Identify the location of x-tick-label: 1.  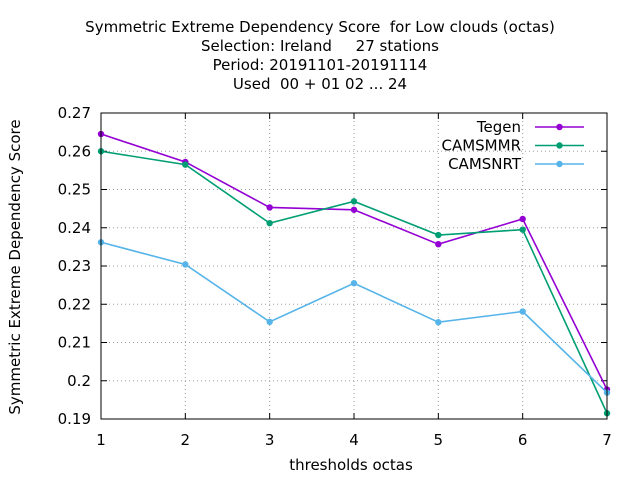
(101, 440).